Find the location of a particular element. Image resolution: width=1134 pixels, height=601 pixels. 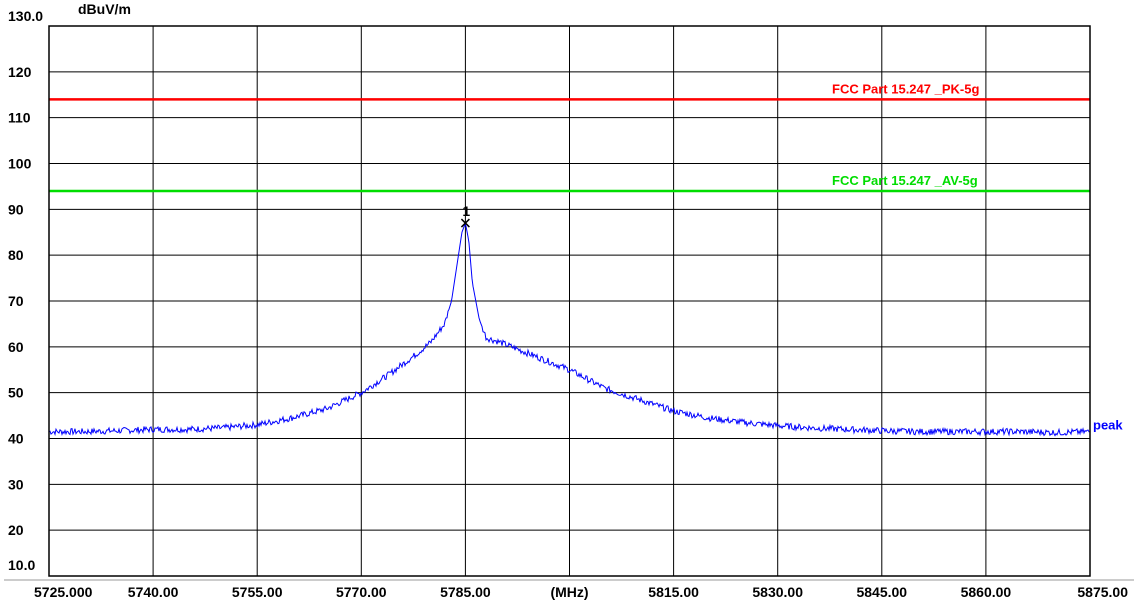

y-tick-labels: 130.0 120 110 100 90 80 70 60 50 40 30 20 10.0 is located at coordinates (25, 290).